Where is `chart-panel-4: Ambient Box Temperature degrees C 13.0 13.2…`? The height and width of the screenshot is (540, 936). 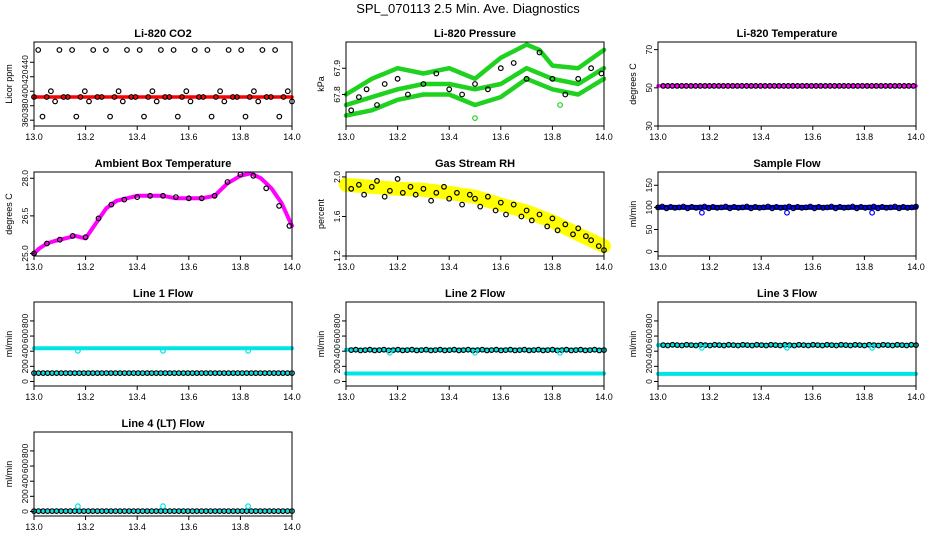
chart-panel-4: Ambient Box Temperature degrees C 13.0 13.2… is located at coordinates (152, 215).